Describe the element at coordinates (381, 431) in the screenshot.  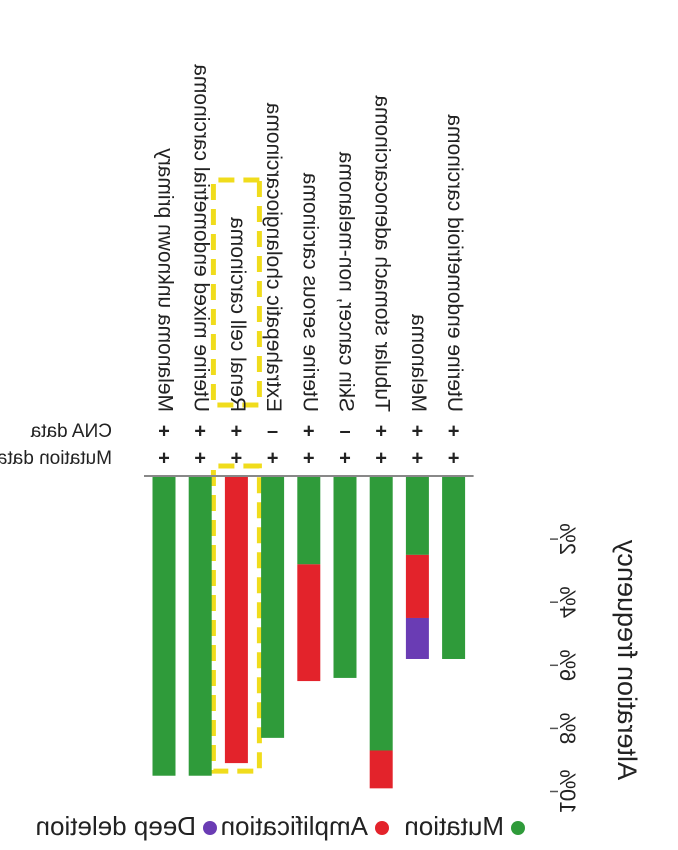
I see `mark-cna-tubular-stomach-adenocarcinoma: +` at that location.